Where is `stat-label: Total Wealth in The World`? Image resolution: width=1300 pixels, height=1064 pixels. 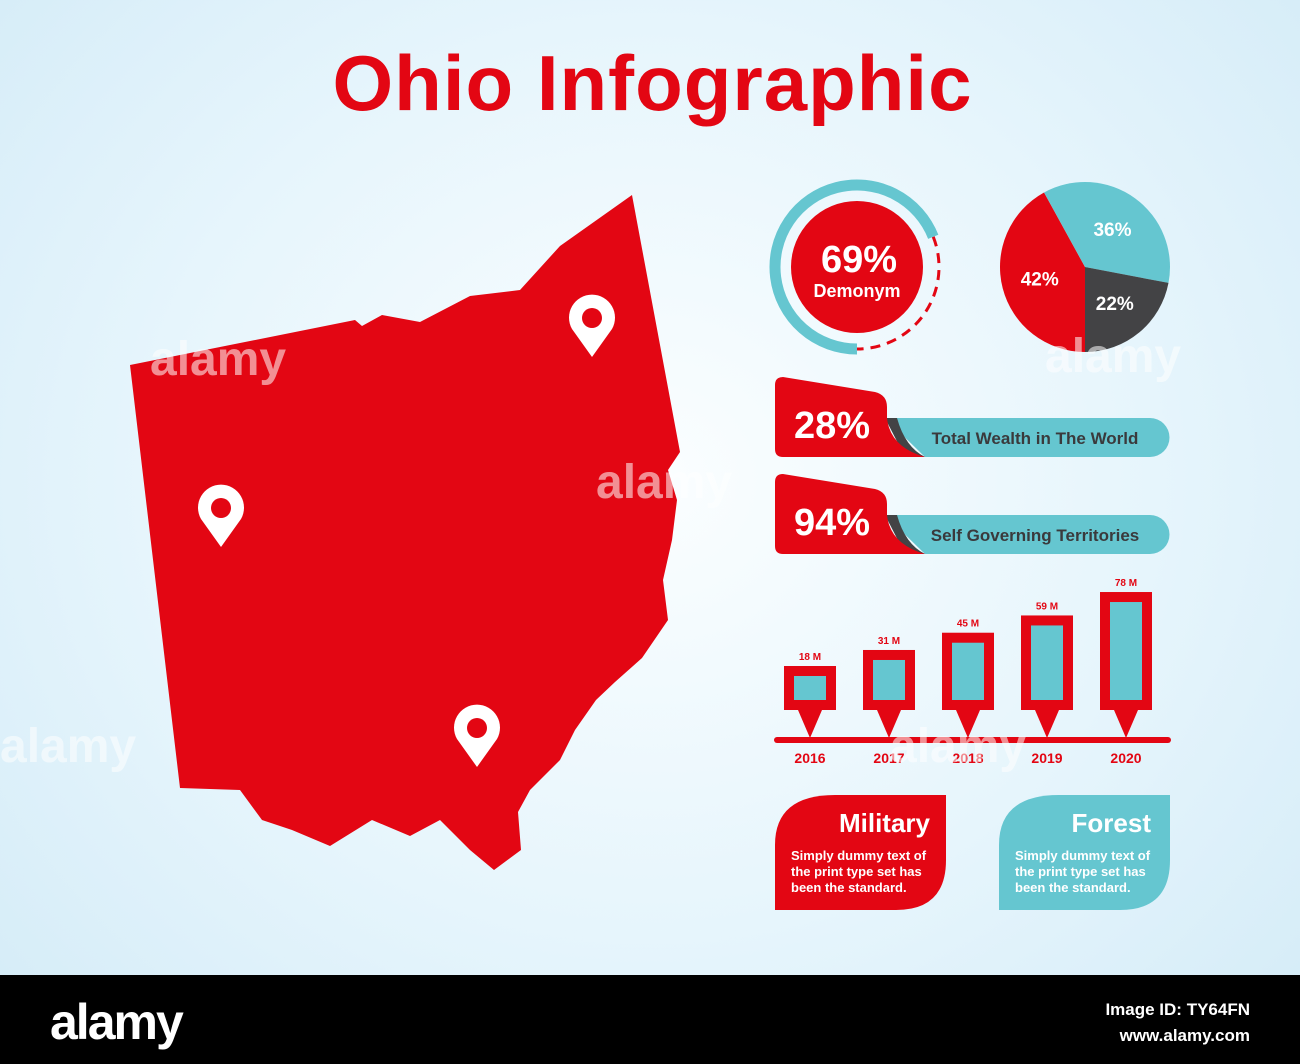 stat-label: Total Wealth in The World is located at coordinates (1035, 438).